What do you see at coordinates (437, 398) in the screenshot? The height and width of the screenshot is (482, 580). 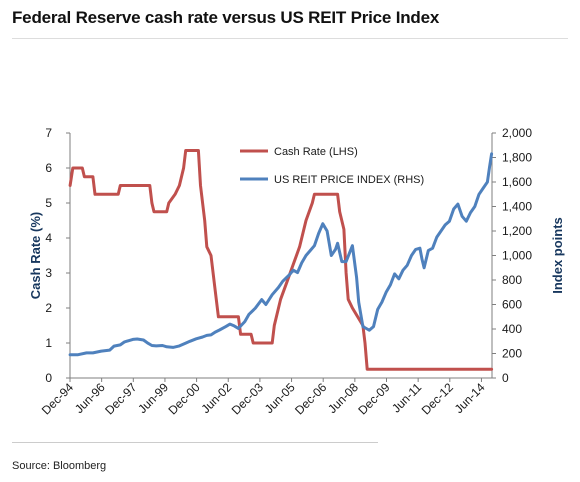 I see `x-tick-label: Dec-12` at bounding box center [437, 398].